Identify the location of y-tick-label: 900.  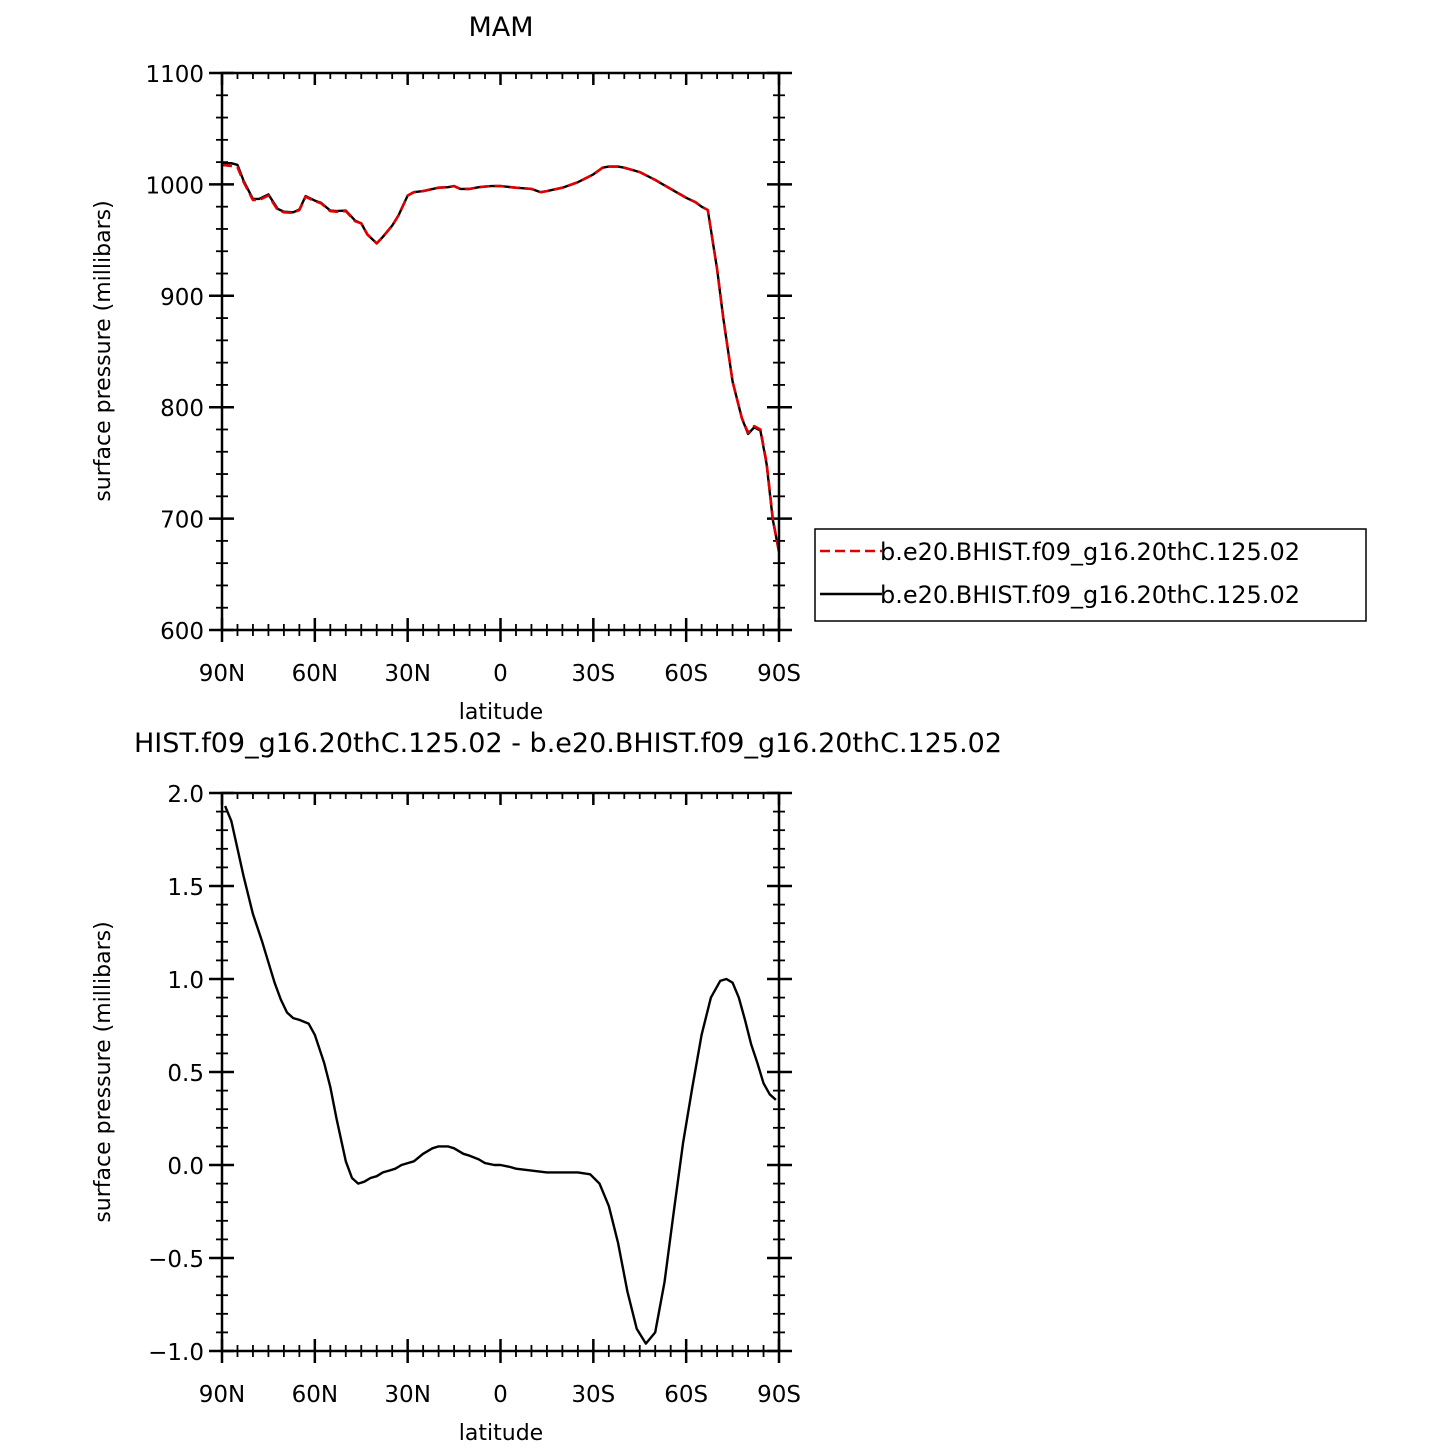
(182, 298).